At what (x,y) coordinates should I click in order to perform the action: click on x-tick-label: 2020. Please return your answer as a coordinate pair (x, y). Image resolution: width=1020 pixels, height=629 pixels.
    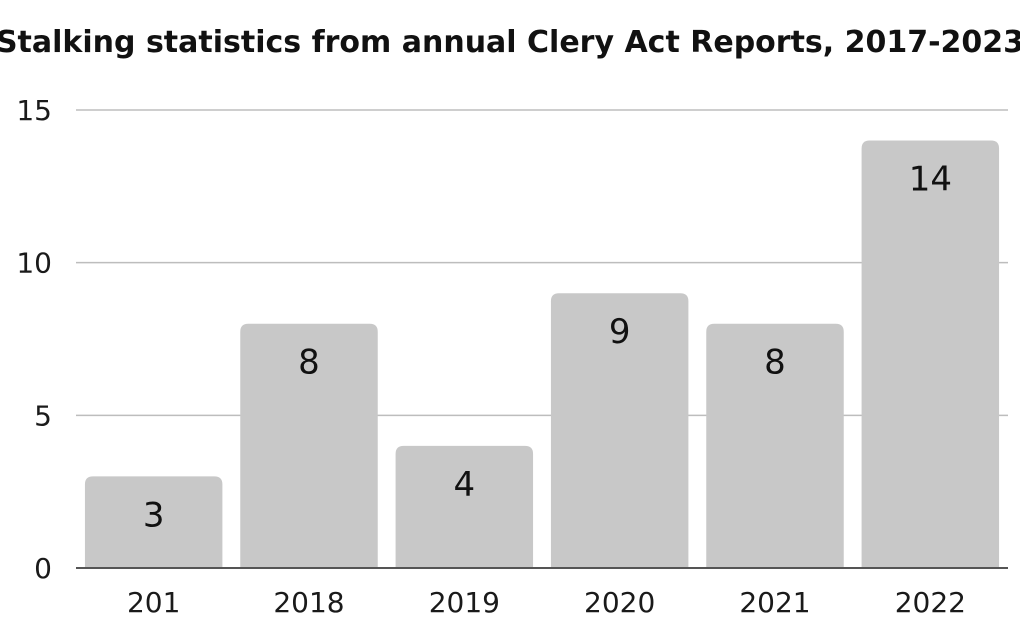
    Looking at the image, I should click on (619, 602).